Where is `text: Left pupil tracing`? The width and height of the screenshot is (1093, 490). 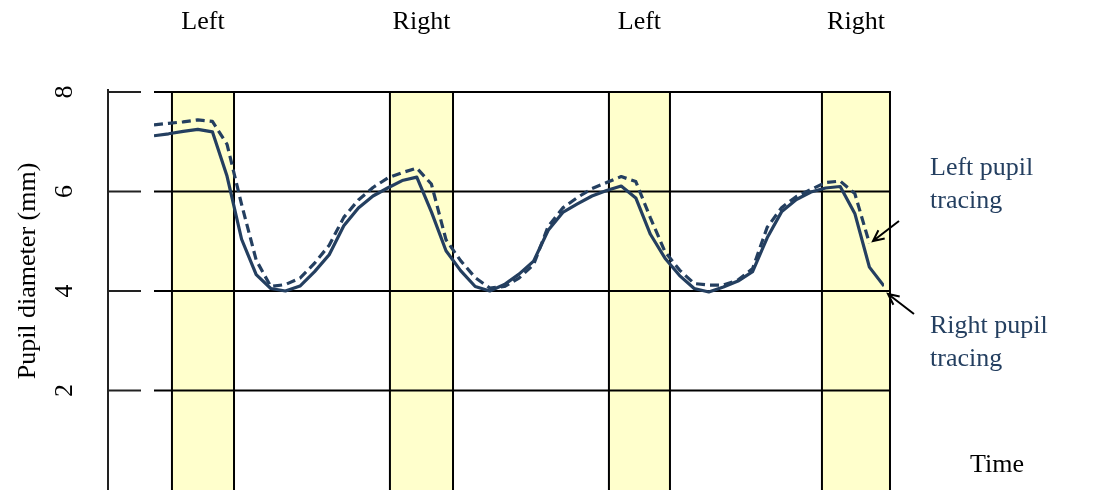 text: Left pupil tracing is located at coordinates (982, 183).